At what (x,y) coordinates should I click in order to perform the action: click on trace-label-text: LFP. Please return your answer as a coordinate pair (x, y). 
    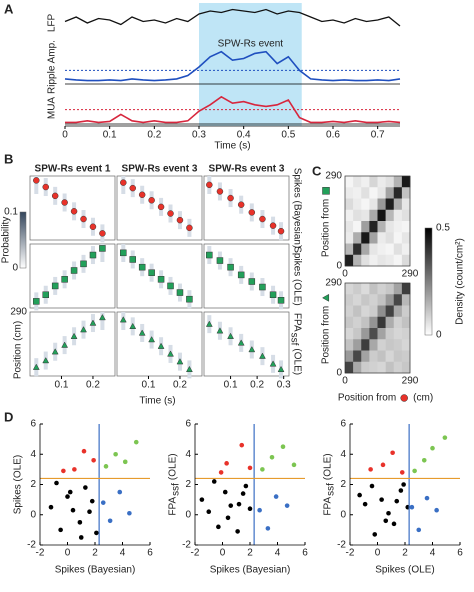
    Looking at the image, I should click on (52, 23).